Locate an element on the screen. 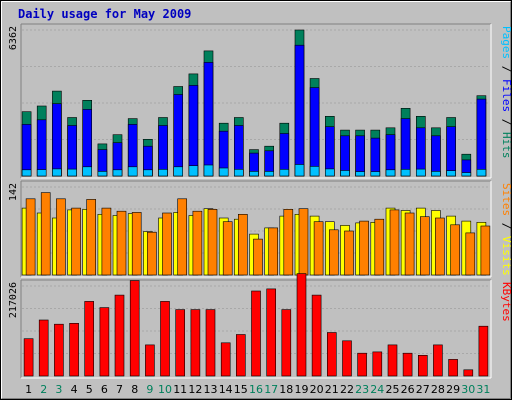 This screenshot has width=512, height=400. x-tick-label: 10 is located at coordinates (165, 389).